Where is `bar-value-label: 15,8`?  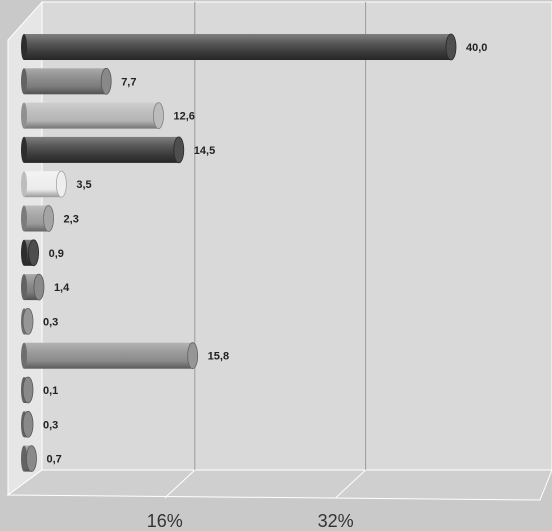
bar-value-label: 15,8 is located at coordinates (218, 357).